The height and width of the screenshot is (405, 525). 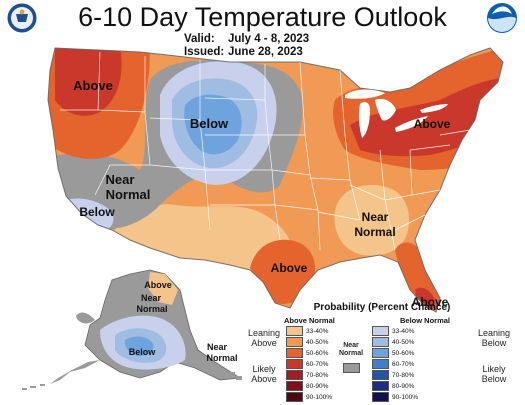 I want to click on legend-leaning-below: Leaning Below, so click(x=494, y=338).